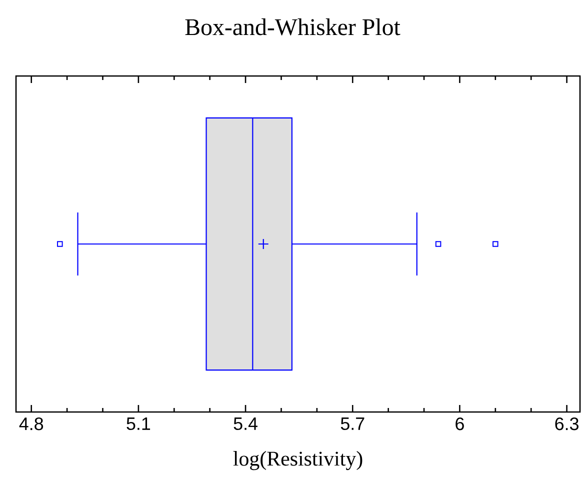 The image size is (585, 493). Describe the element at coordinates (352, 424) in the screenshot. I see `x-tick-label: 5.7` at that location.